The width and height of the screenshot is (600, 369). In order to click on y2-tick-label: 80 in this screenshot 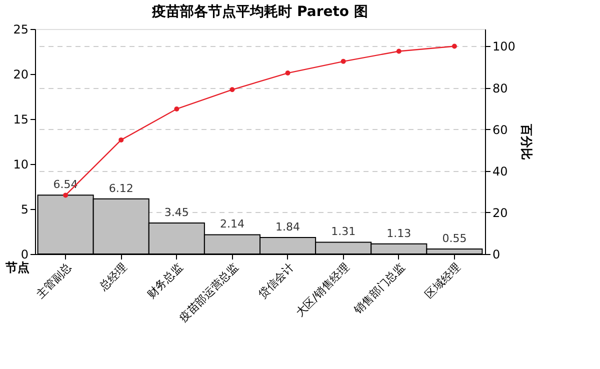, I will do `click(500, 88)`.